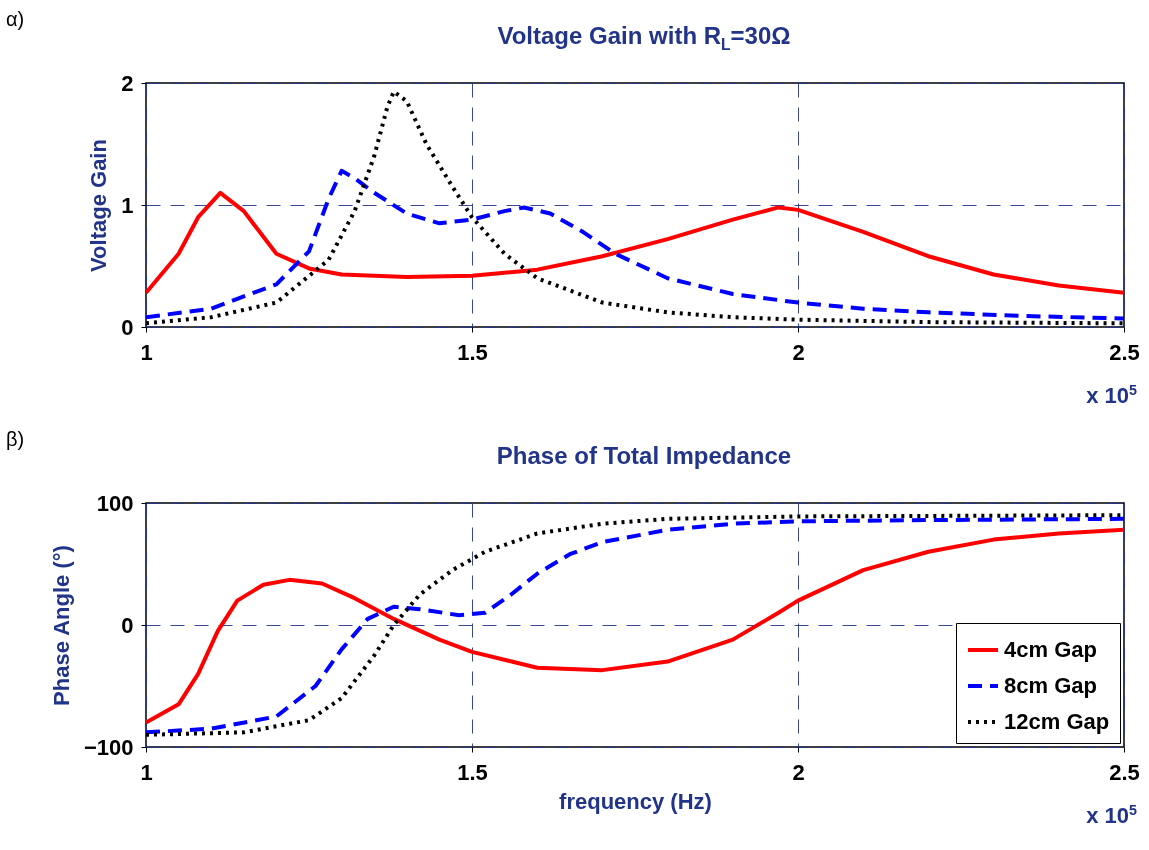 The height and width of the screenshot is (850, 1149). Describe the element at coordinates (61, 625) in the screenshot. I see `y-axis-title: Phase Angle (°)` at that location.